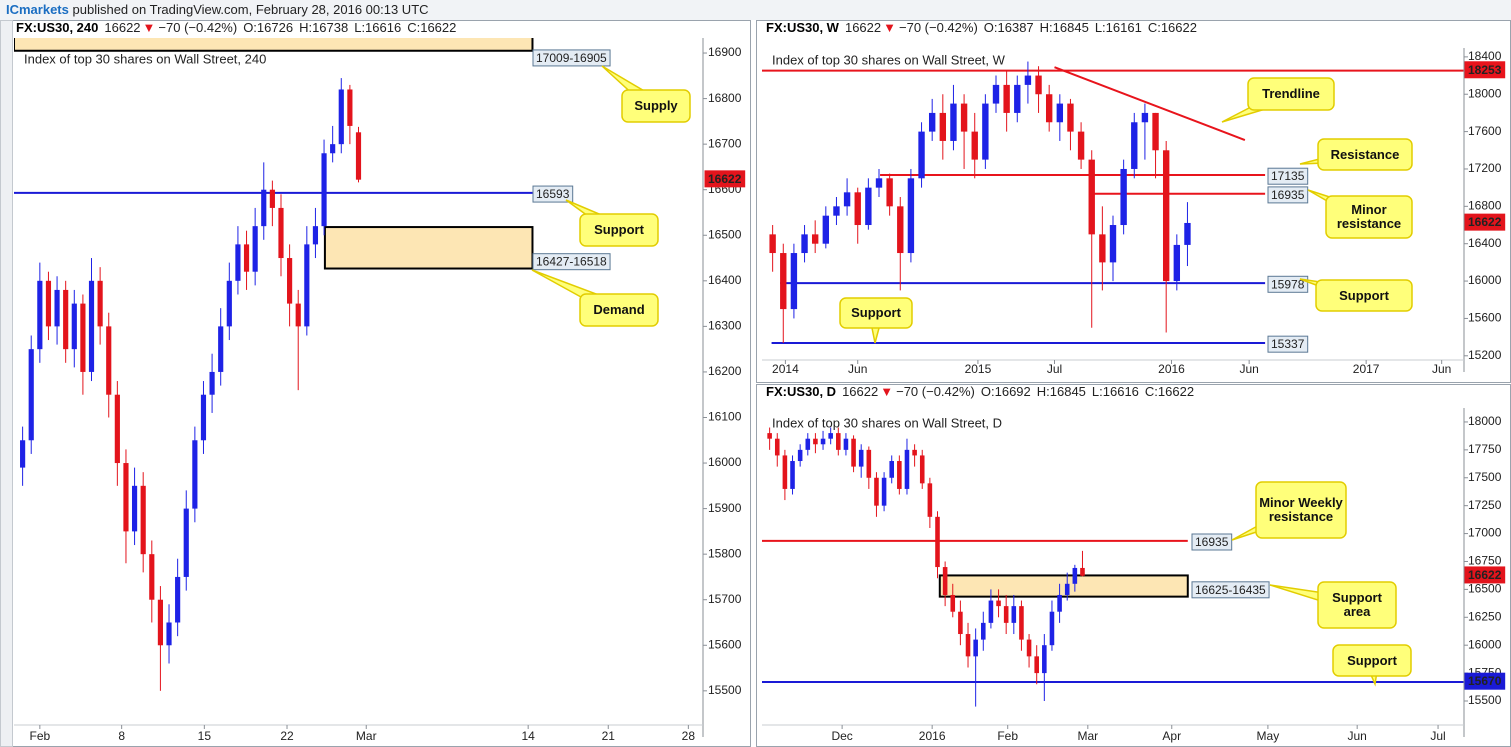 This screenshot has height=747, width=1511. Describe the element at coordinates (1006, 391) in the screenshot. I see `header-o: O:16692` at that location.